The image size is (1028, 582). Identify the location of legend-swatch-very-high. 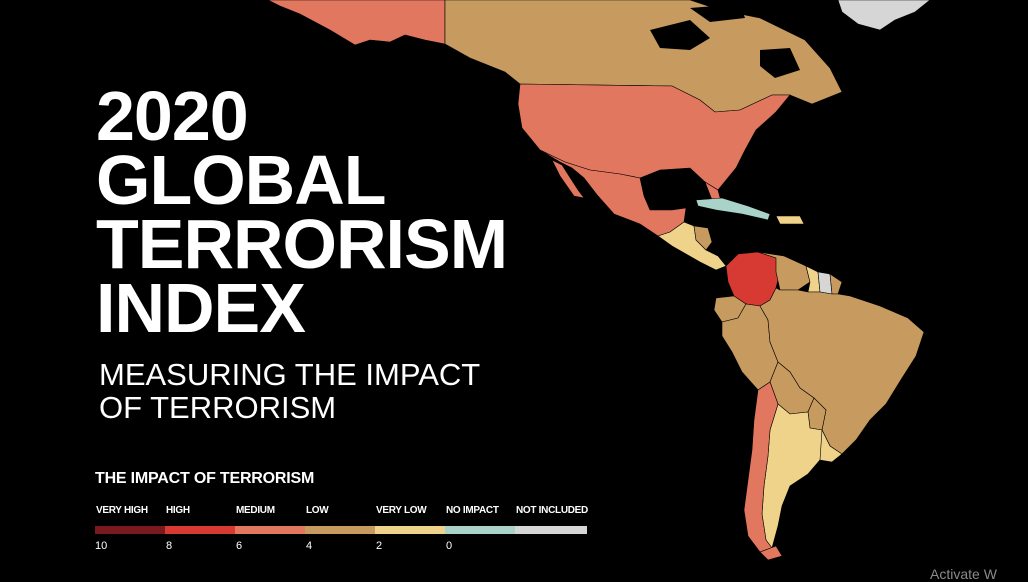
(130, 530).